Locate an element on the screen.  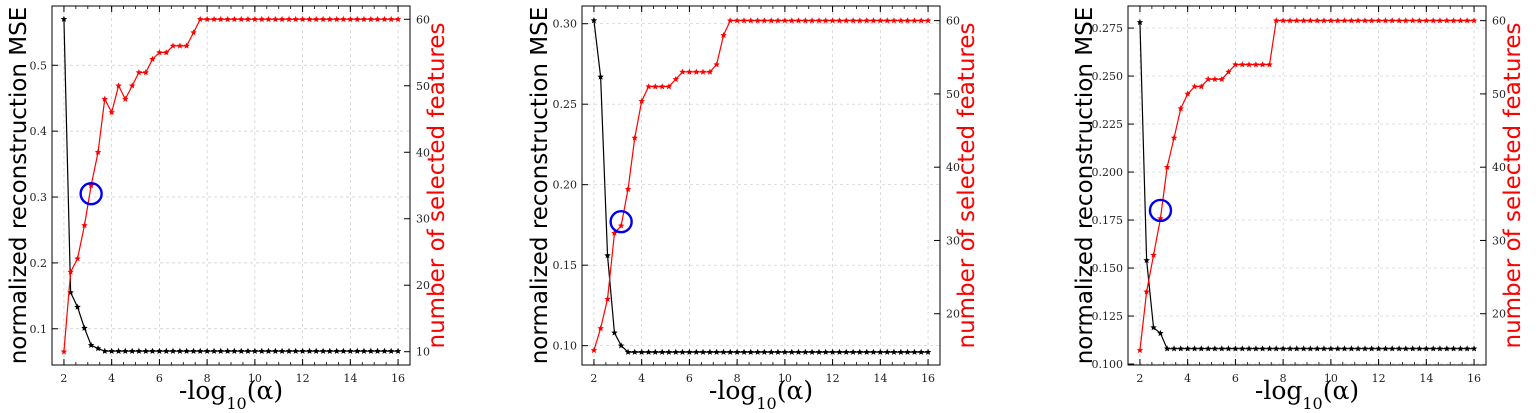
x-tick-label: 12 is located at coordinates (303, 378).